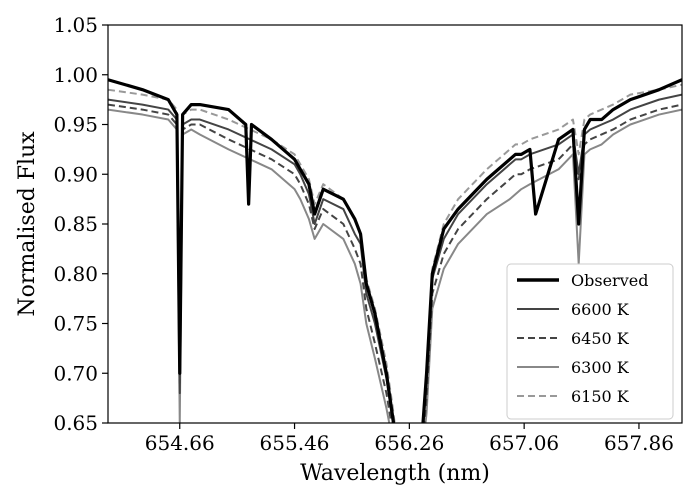  What do you see at coordinates (75, 25) in the screenshot?
I see `y-tick-label: 1.05` at bounding box center [75, 25].